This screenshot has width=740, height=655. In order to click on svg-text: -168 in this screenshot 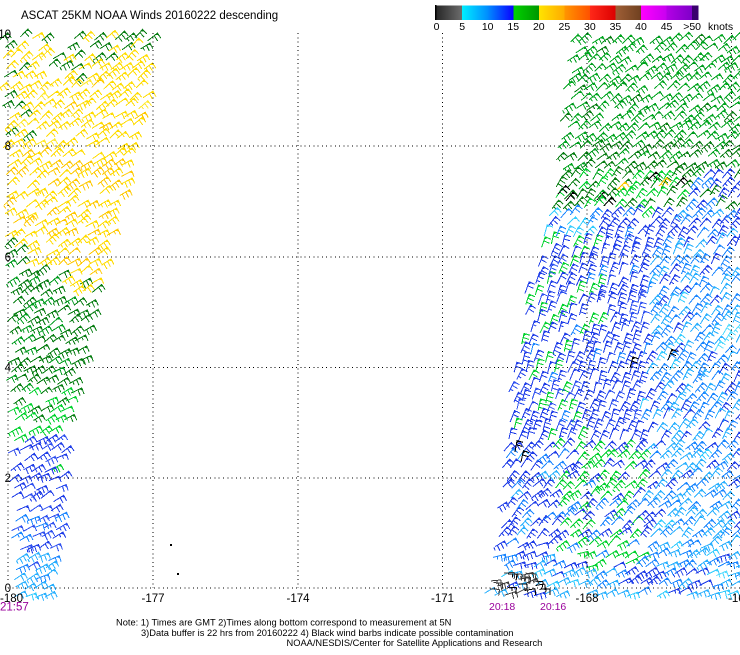, I will do `click(586, 599)`.